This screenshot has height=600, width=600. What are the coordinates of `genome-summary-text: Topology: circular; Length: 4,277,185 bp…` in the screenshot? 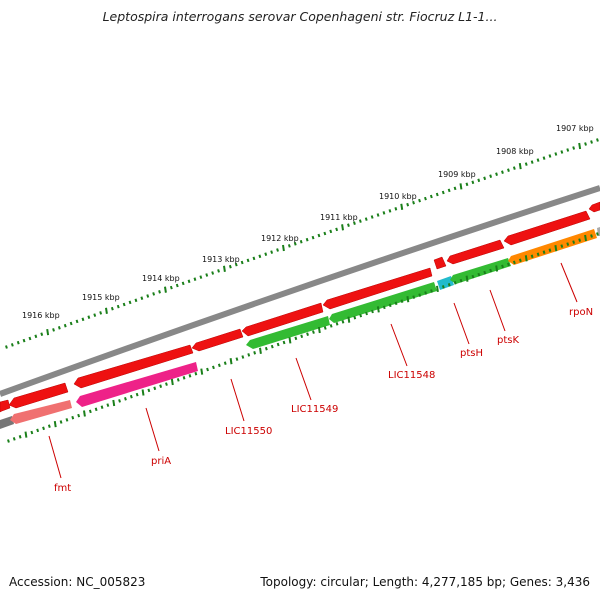 It's located at (425, 582).